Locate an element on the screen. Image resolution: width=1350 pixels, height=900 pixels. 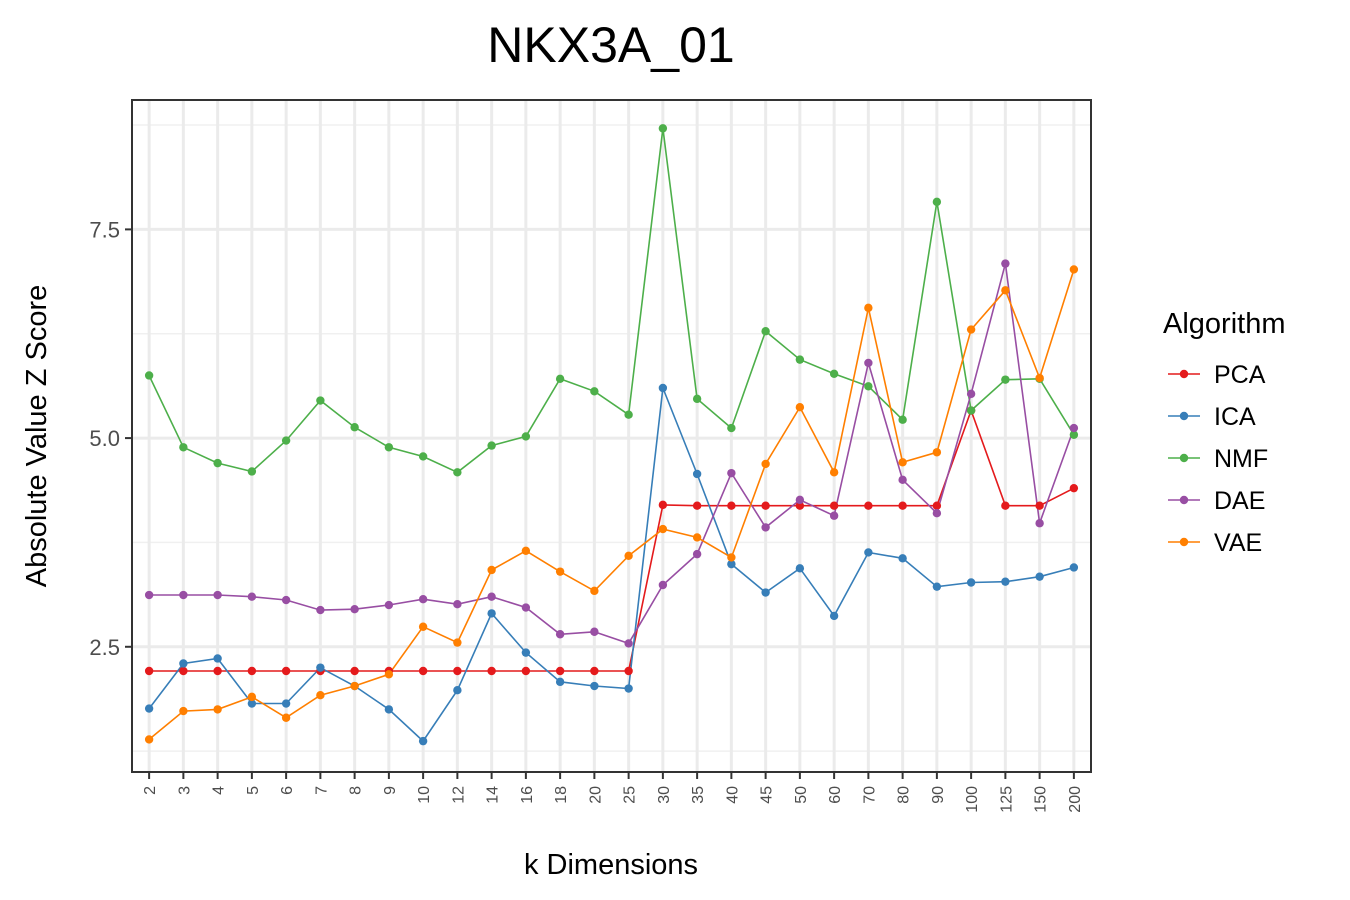
x-tick-label: 8 is located at coordinates (356, 790).